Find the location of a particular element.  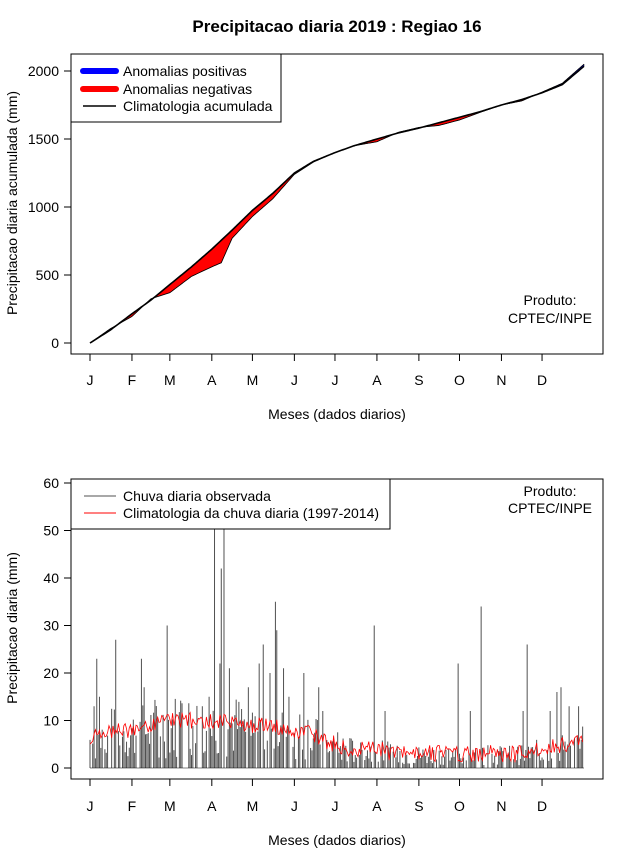

cumulative-y-label: Precipitacao diaria acumulada (mm) is located at coordinates (12, 203).